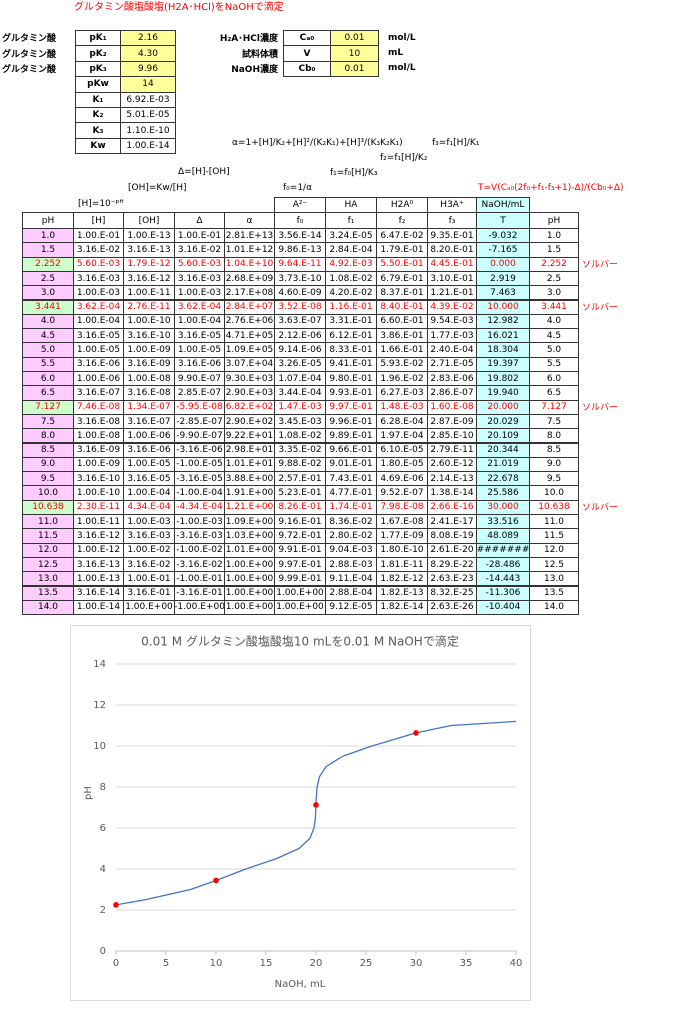  Describe the element at coordinates (48, 464) in the screenshot. I see `table-cell: 9.0` at that location.